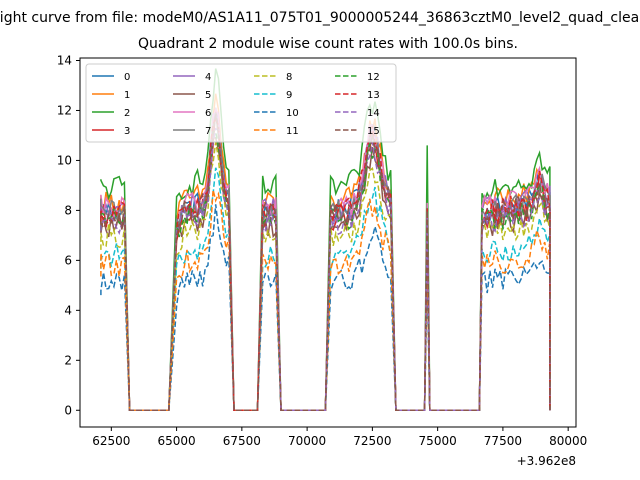  I want to click on legend-label-5: 5, so click(208, 95).